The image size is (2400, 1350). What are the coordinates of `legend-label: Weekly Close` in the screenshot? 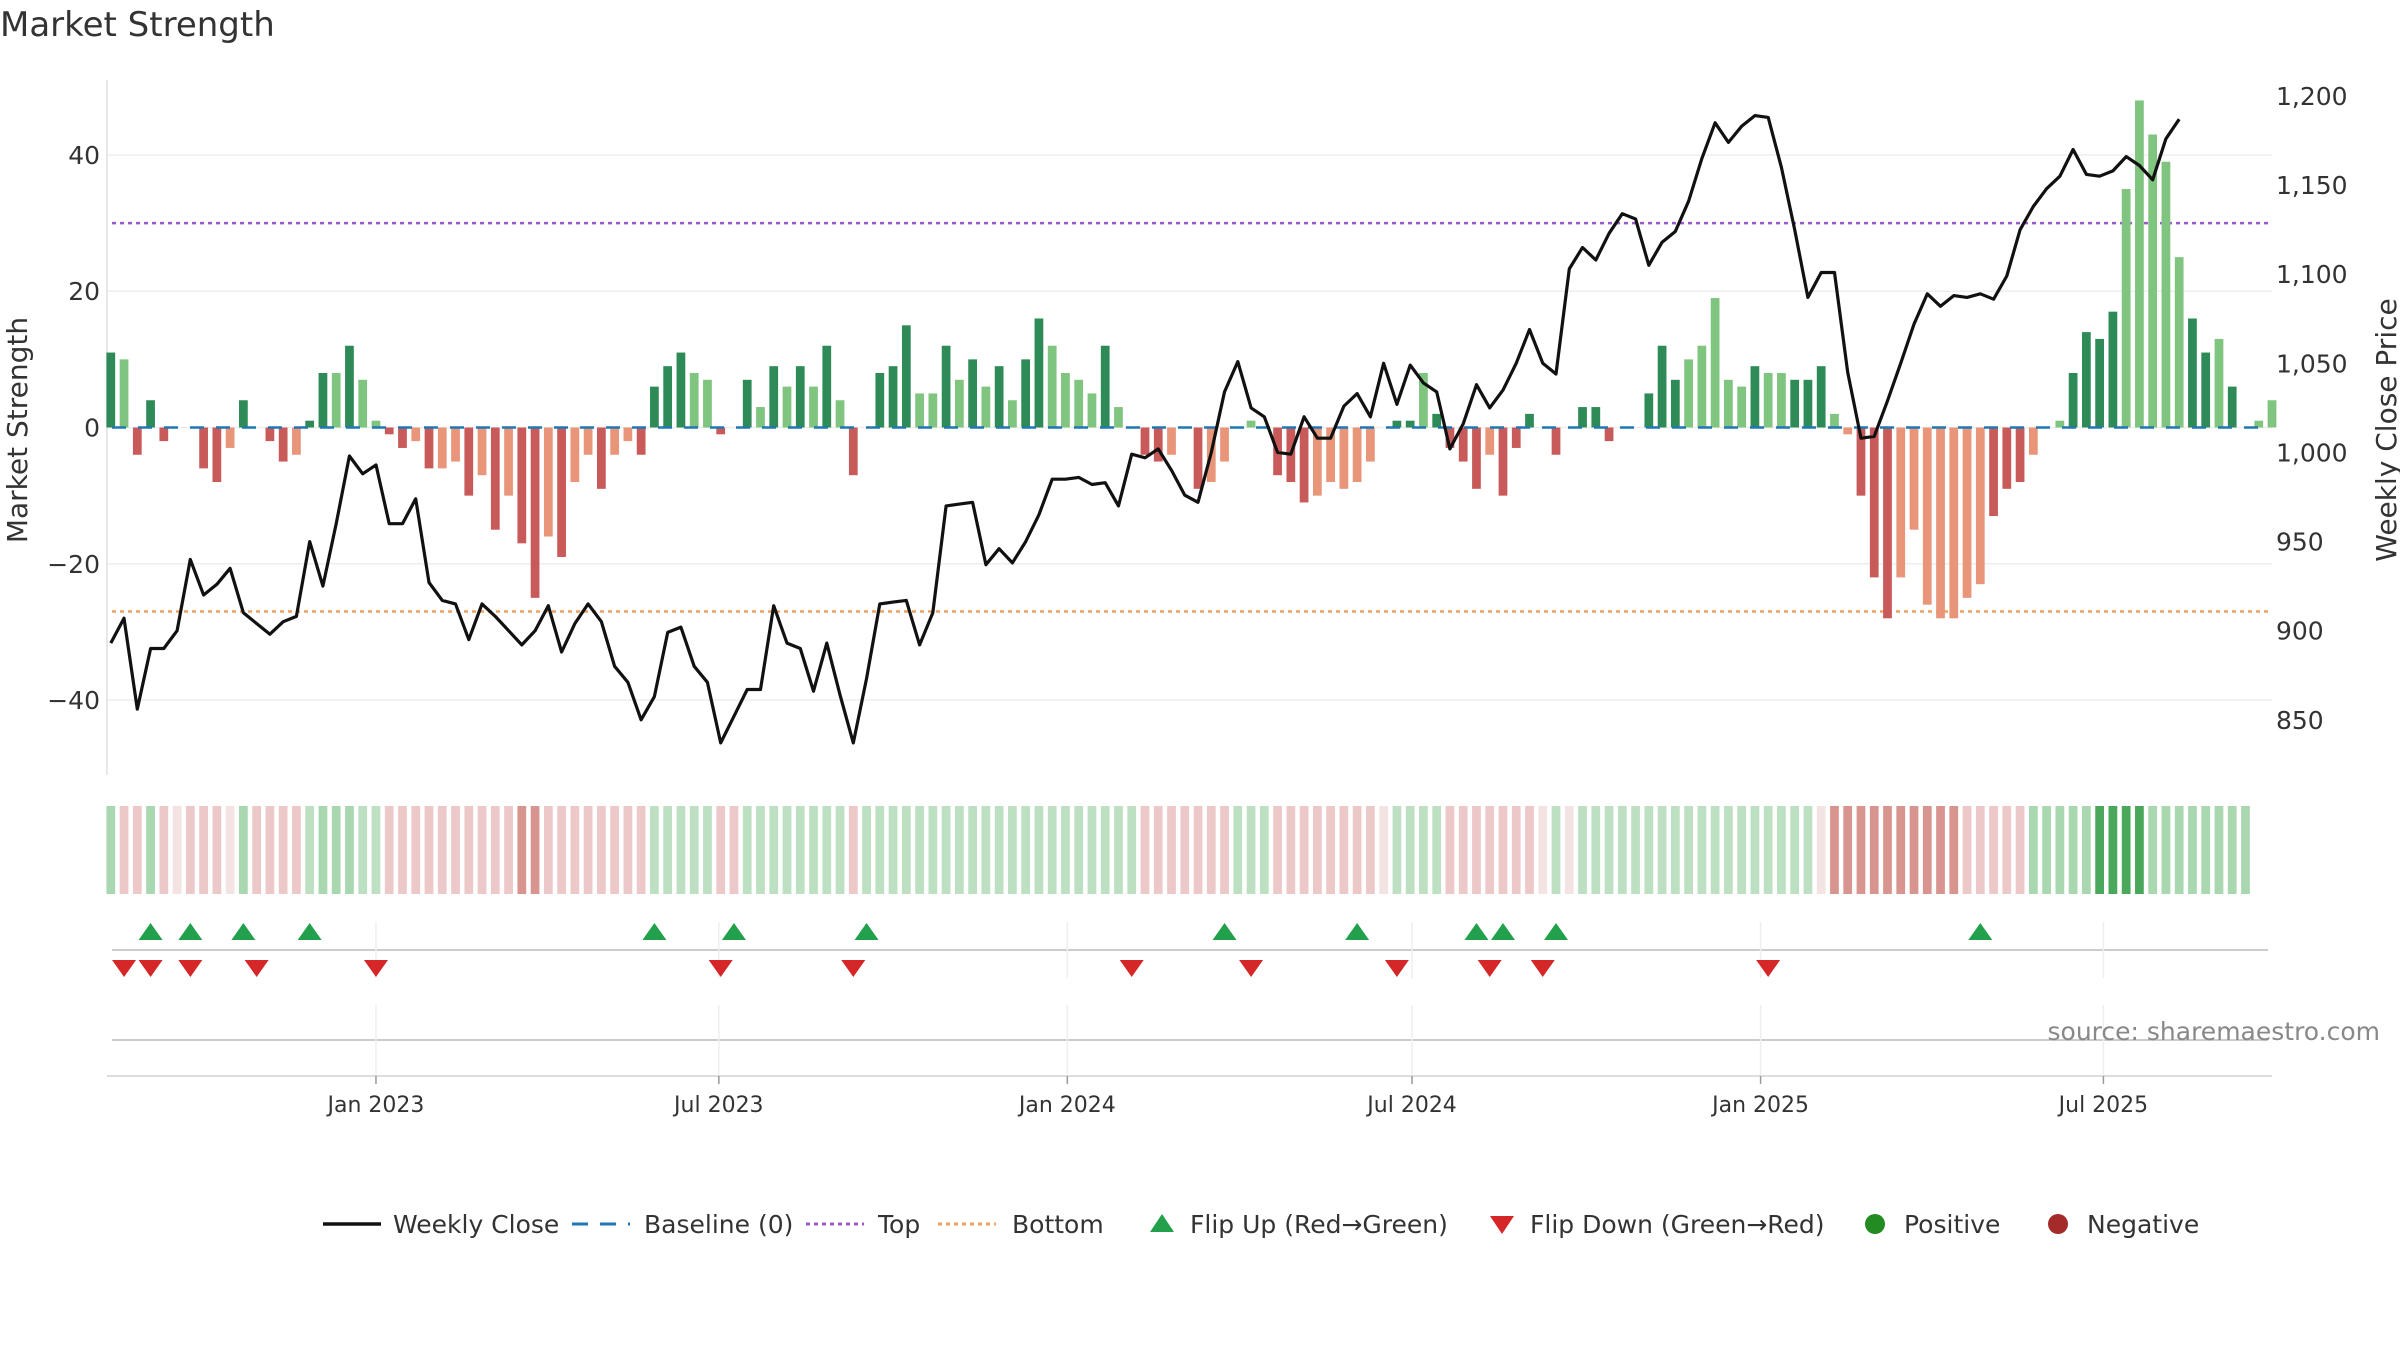 It's located at (476, 1224).